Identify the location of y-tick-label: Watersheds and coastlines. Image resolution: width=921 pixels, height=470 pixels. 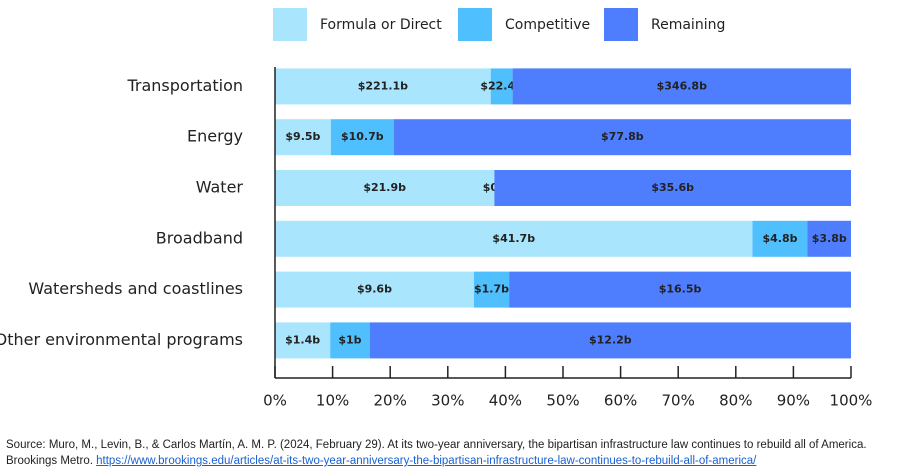
(135, 288).